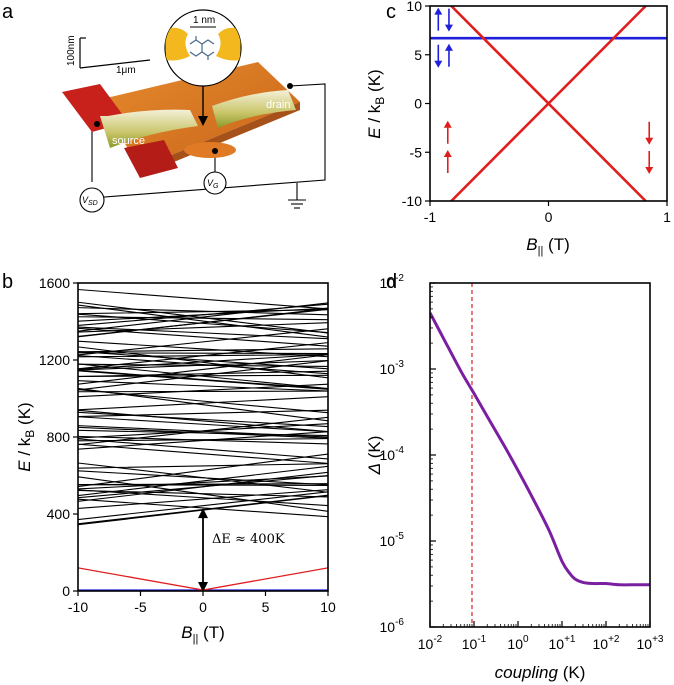 This screenshot has height=685, width=674. I want to click on svg-text: VSD, so click(90, 201).